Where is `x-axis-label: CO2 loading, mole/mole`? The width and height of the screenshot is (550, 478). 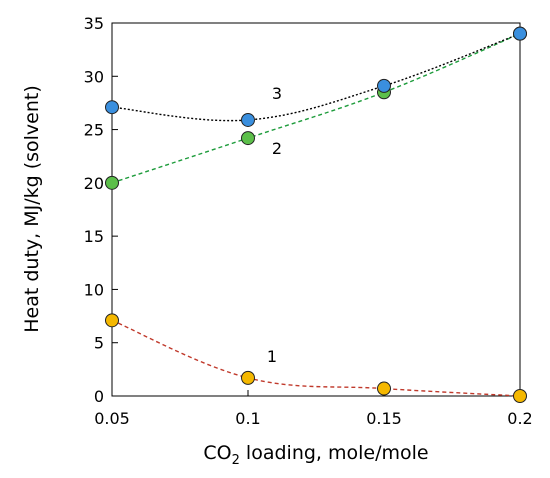 x-axis-label: CO2 loading, mole/mole is located at coordinates (315, 455).